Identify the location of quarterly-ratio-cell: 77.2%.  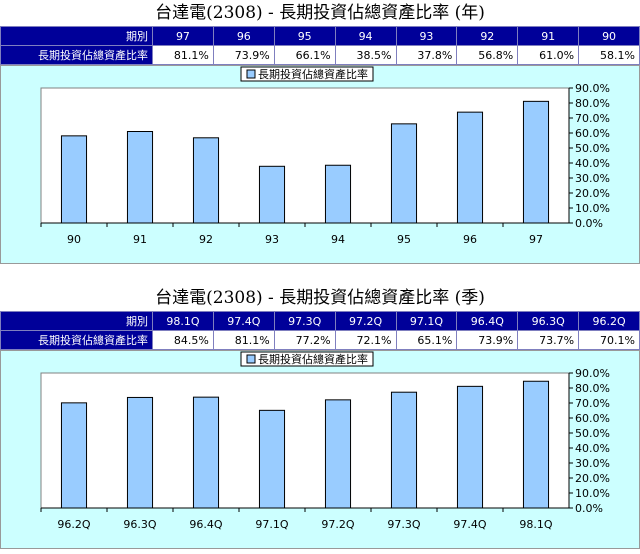
(304, 340).